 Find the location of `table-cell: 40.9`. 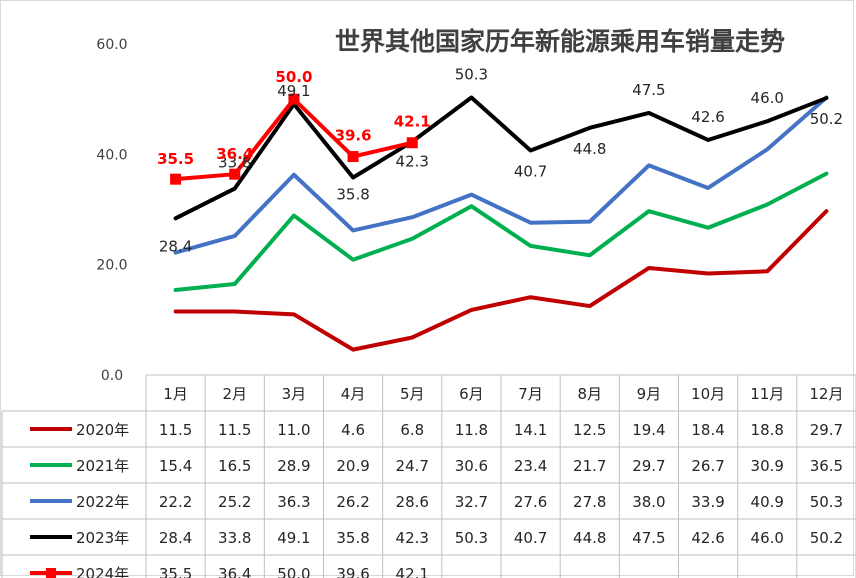

table-cell: 40.9 is located at coordinates (767, 502).